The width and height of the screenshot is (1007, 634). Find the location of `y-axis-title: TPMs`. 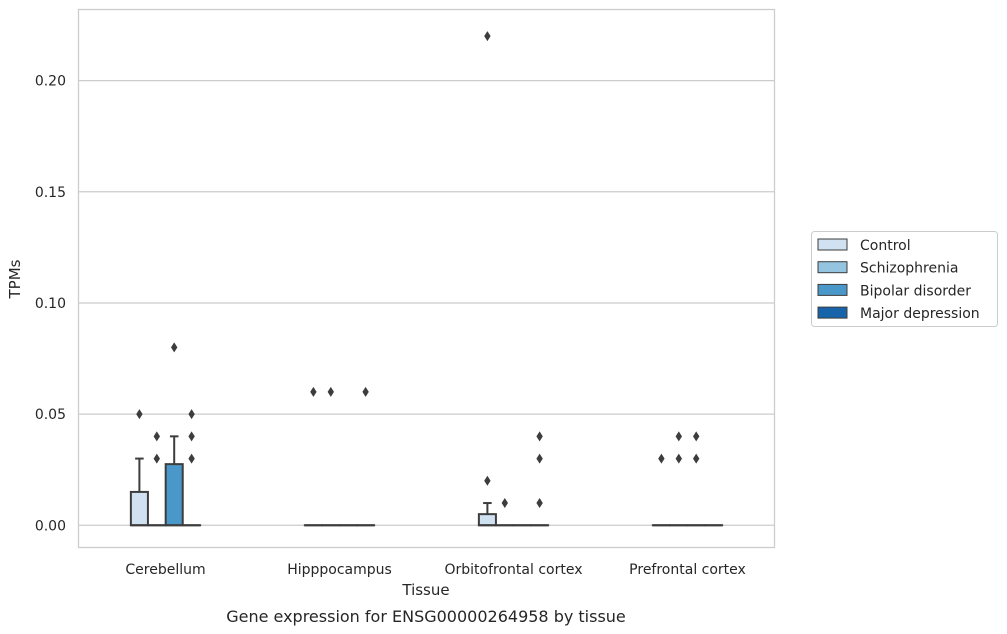

y-axis-title: TPMs is located at coordinates (15, 279).